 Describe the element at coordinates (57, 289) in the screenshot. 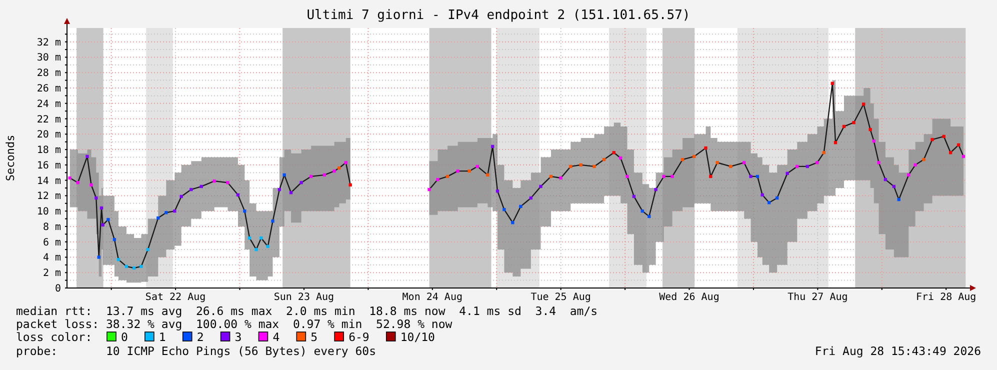

I see `y-tick-label: 0` at that location.